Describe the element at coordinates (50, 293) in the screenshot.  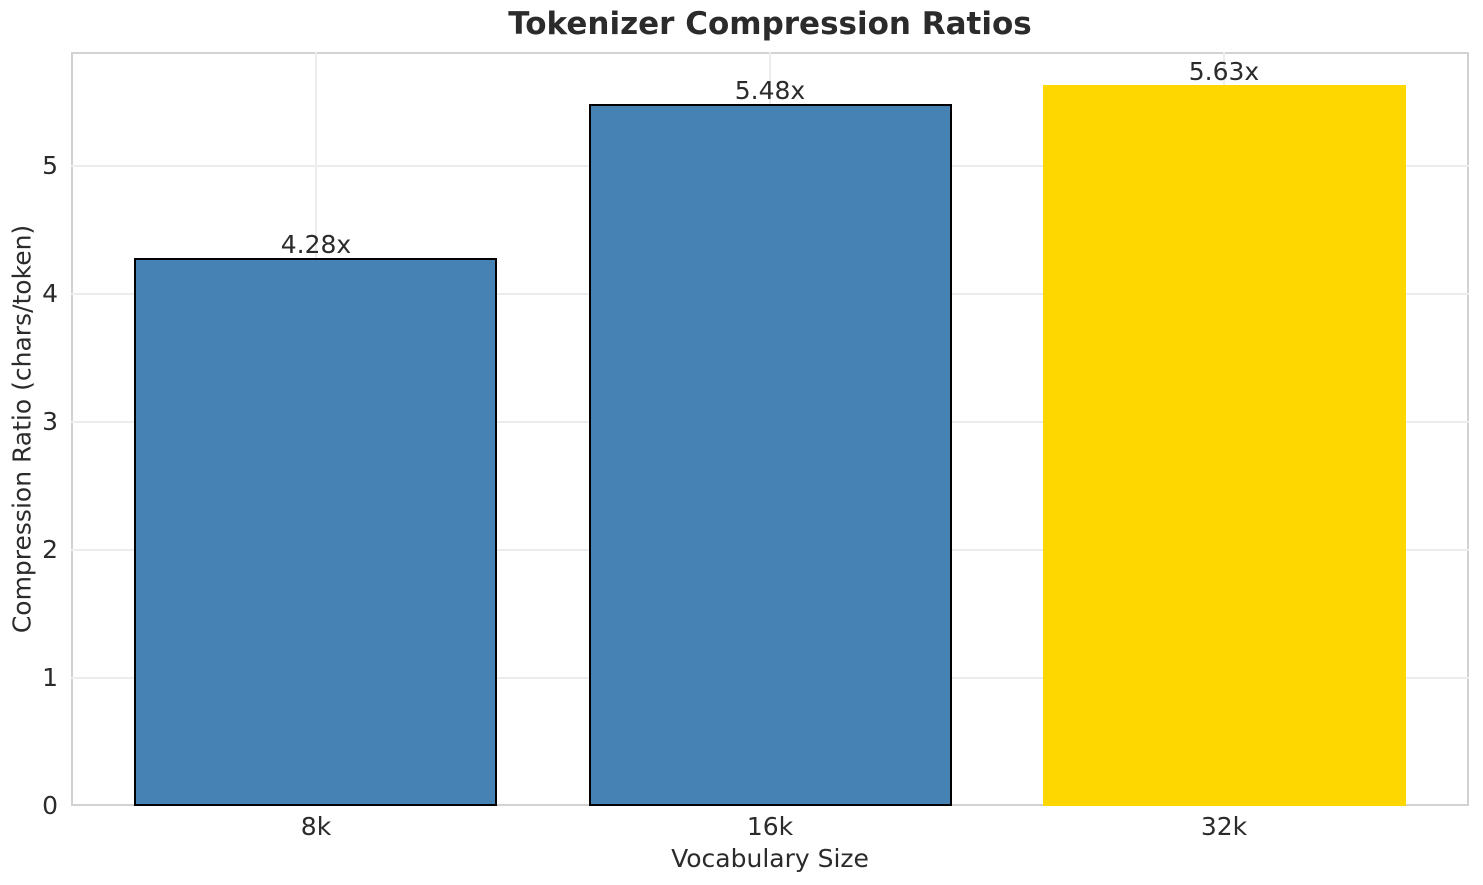
I see `y-tick-label: 4` at that location.